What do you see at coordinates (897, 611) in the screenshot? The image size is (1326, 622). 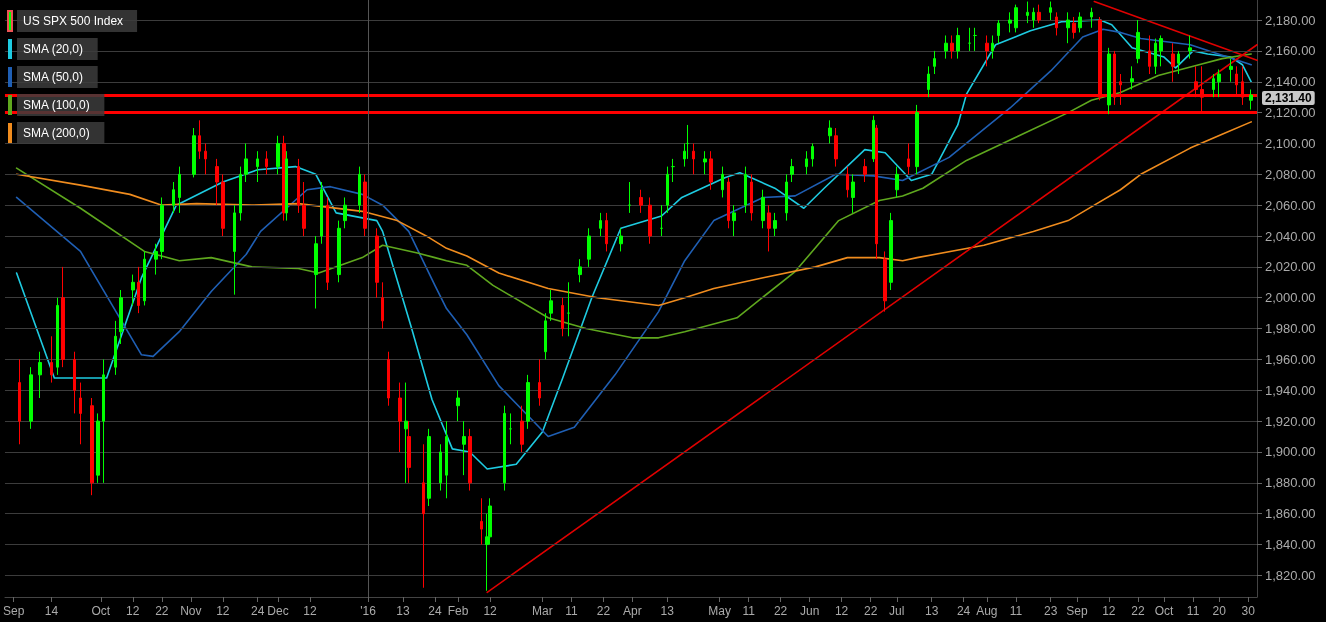 I see `x-tick-label: Jul` at bounding box center [897, 611].